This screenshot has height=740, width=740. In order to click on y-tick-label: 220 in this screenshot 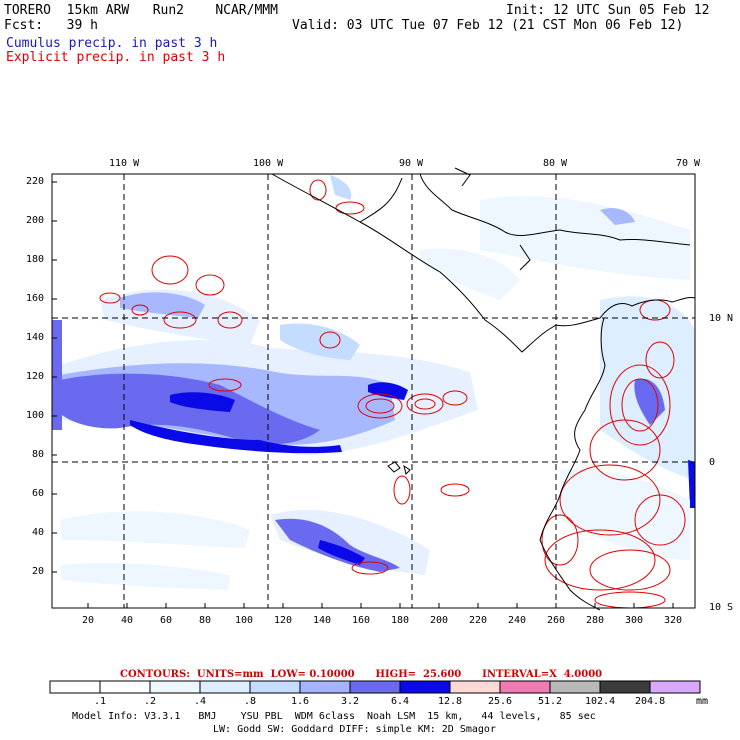, I will do `click(35, 181)`.